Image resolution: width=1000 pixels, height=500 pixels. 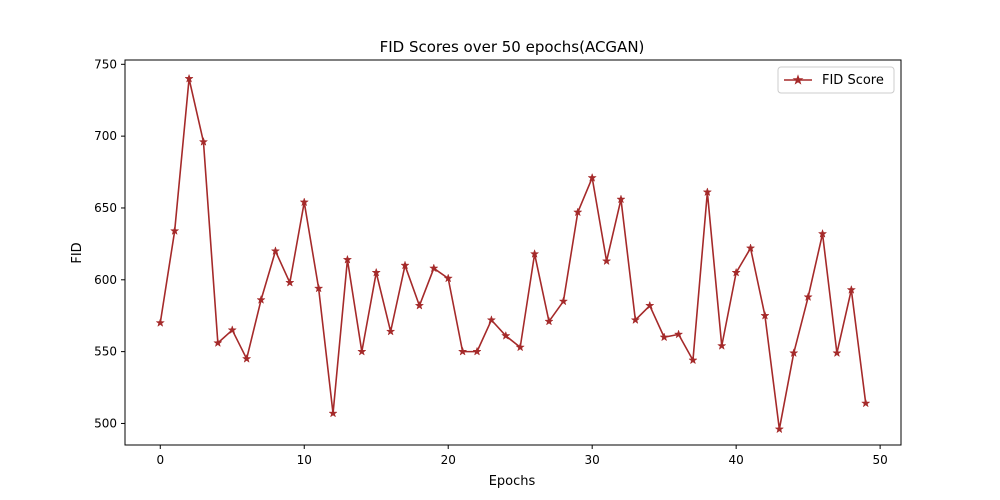 I want to click on y-tick-label: 700, so click(x=105, y=136).